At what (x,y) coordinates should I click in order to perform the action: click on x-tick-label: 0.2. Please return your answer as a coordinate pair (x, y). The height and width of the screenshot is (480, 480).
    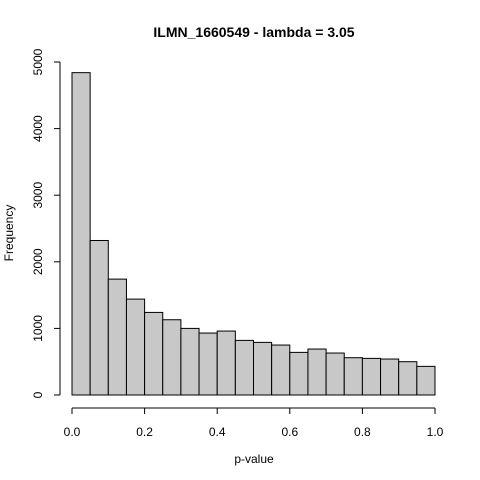
    Looking at the image, I should click on (144, 432).